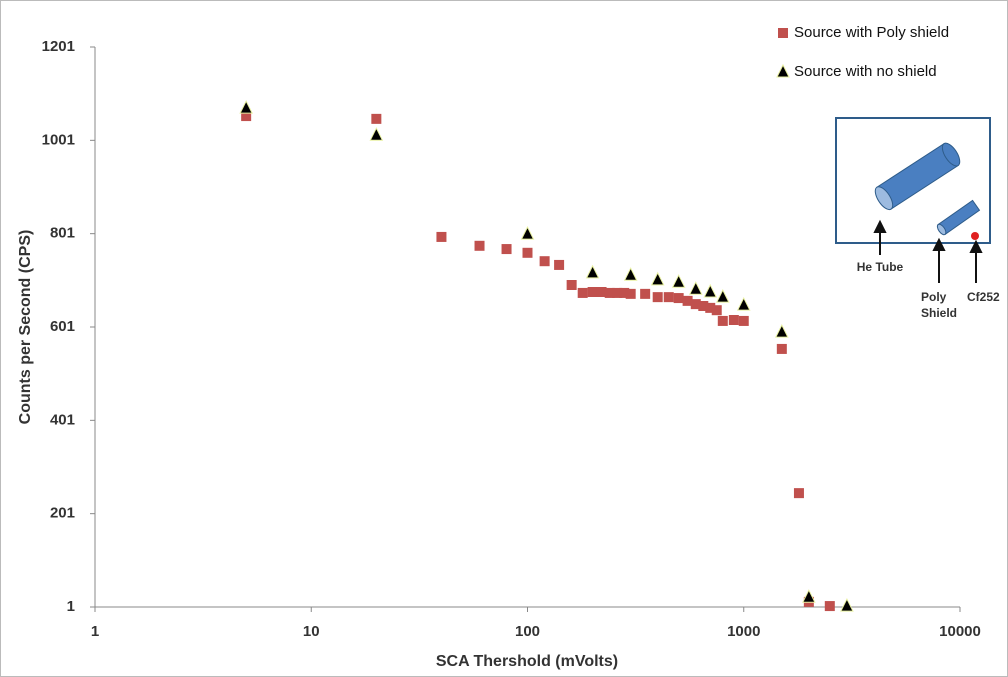  I want to click on y-tick-label: 1, so click(71, 606).